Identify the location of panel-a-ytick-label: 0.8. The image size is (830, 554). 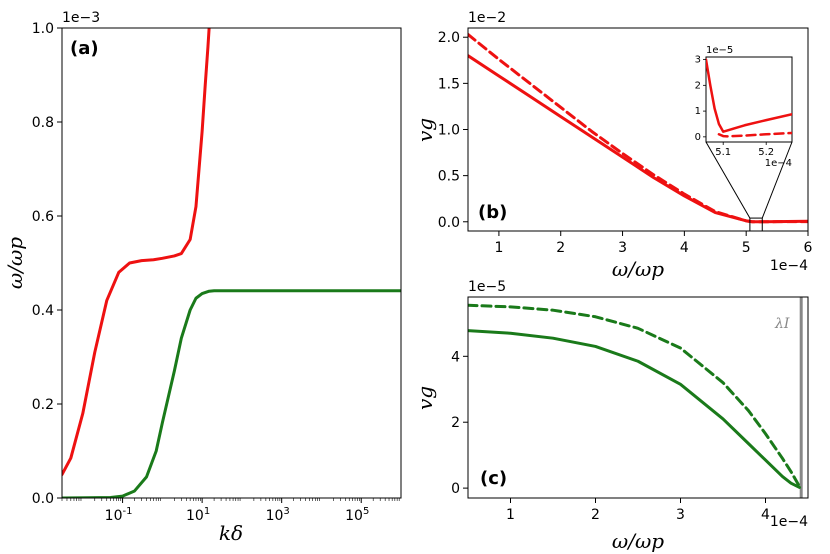
(43, 123).